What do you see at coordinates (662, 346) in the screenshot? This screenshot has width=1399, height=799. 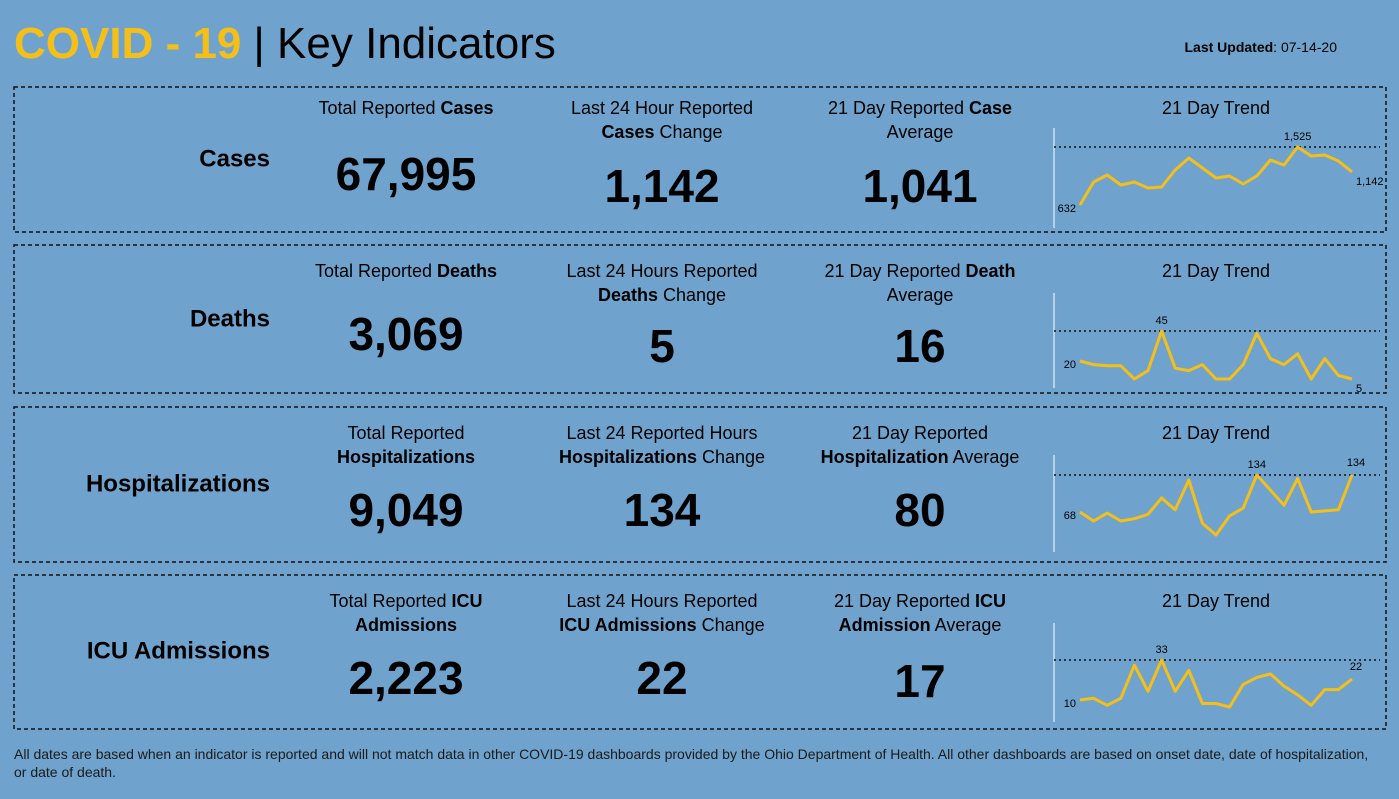 I see `indicator-value: 5` at bounding box center [662, 346].